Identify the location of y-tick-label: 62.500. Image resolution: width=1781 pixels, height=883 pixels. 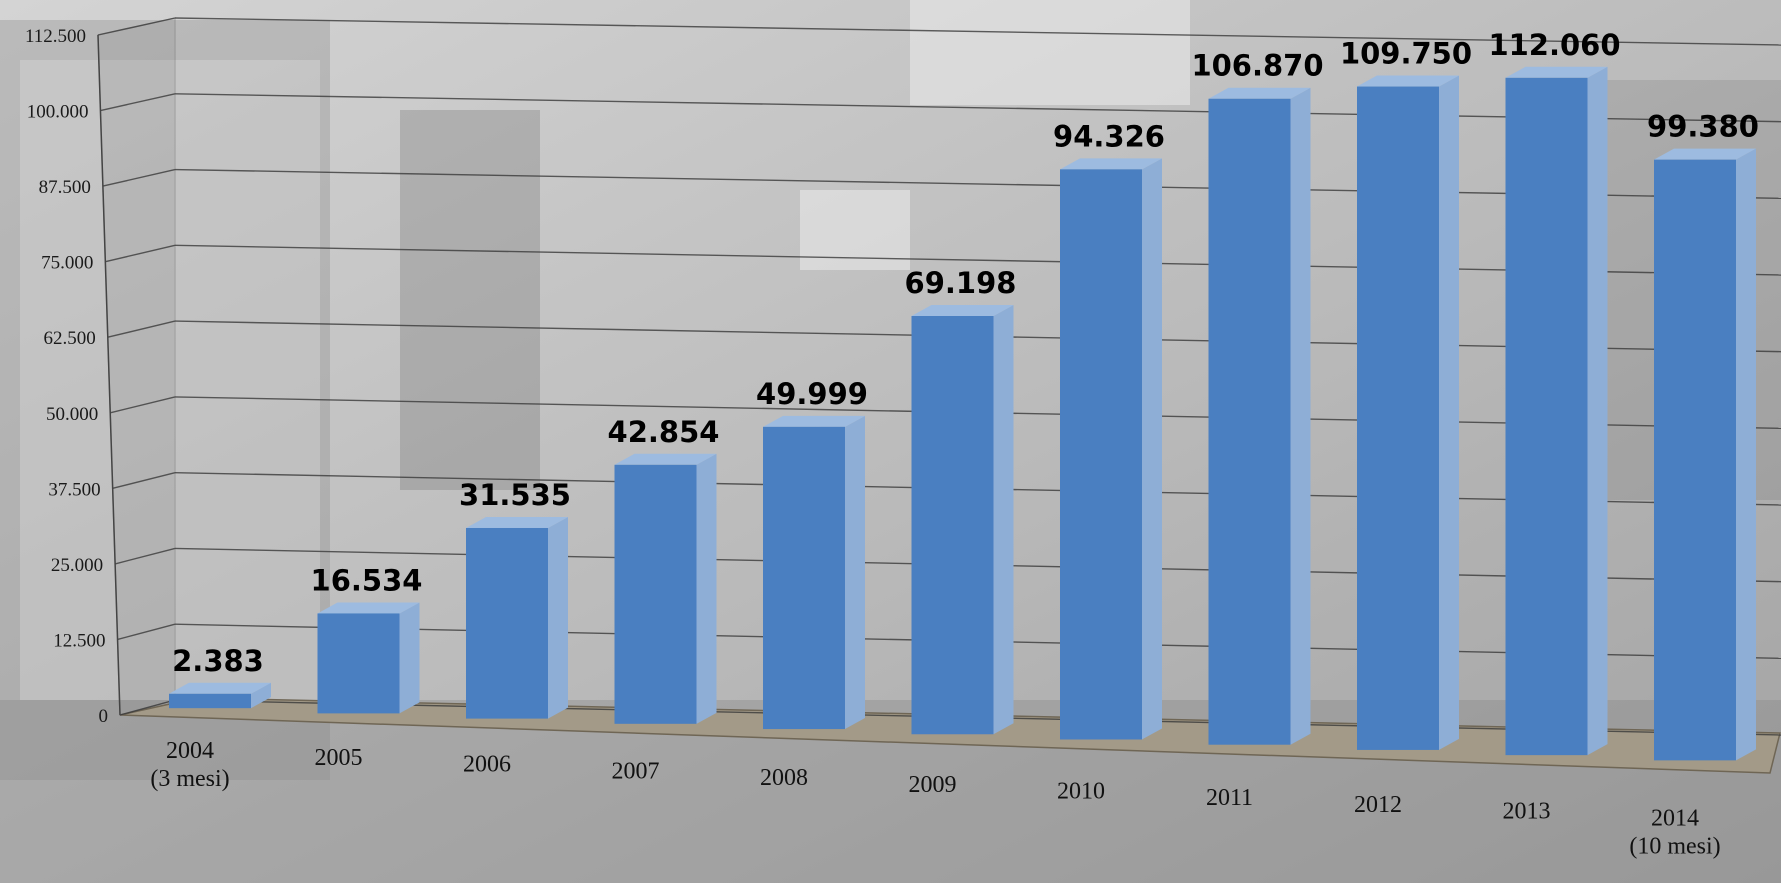
(70, 338).